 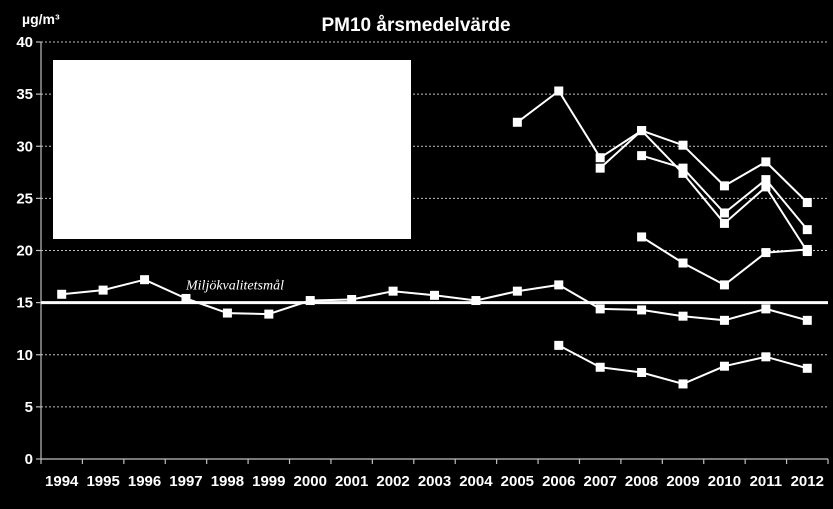 I want to click on x-tick-label: 2008, so click(x=641, y=481).